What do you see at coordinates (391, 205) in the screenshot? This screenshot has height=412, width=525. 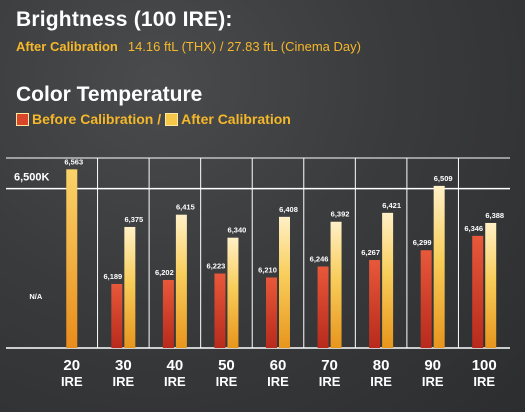 I see `bar-after-value-label: 6,421` at bounding box center [391, 205].